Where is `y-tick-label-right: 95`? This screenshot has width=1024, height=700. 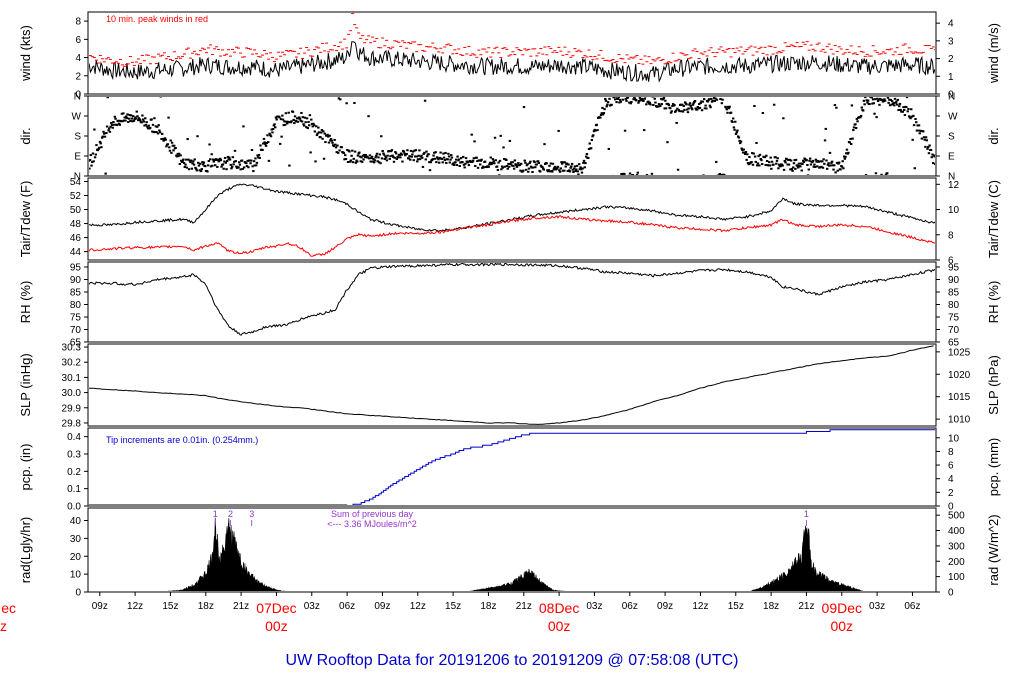 y-tick-label-right: 95 is located at coordinates (954, 268).